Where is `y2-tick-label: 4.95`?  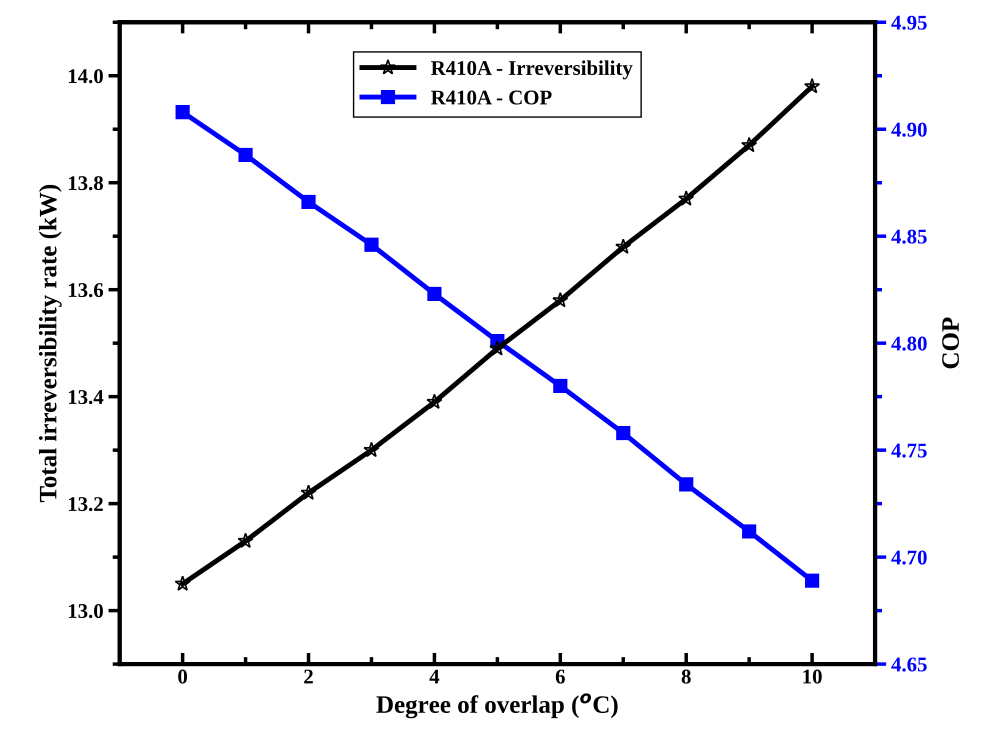
y2-tick-label: 4.95 is located at coordinates (909, 23).